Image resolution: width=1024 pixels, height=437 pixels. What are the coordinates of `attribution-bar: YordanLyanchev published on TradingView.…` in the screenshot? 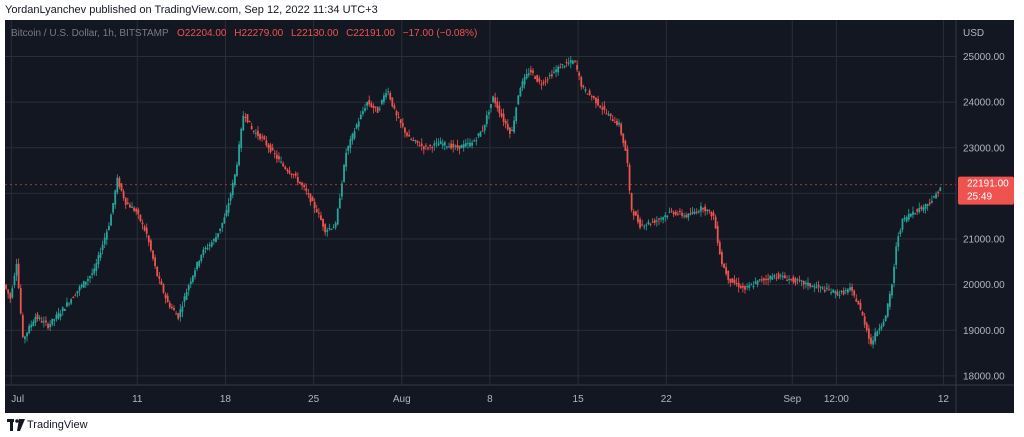 It's located at (512, 10).